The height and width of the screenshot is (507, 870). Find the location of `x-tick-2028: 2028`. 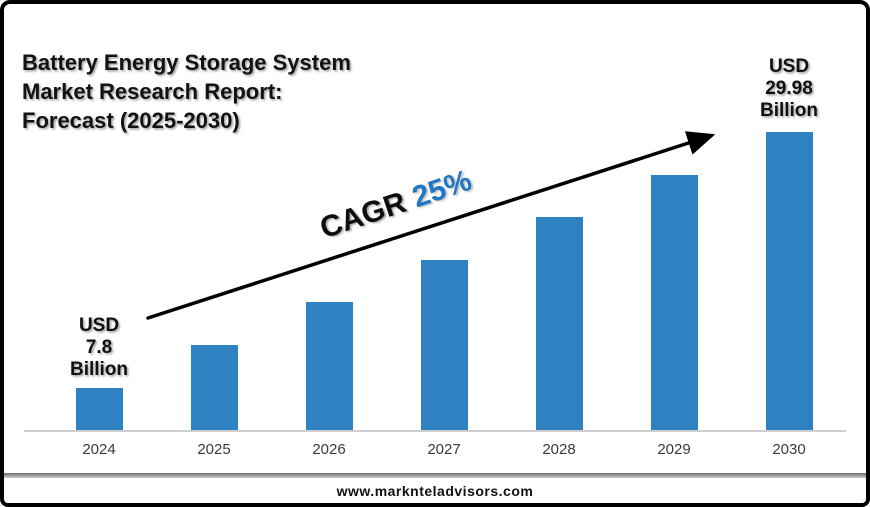

x-tick-2028: 2028 is located at coordinates (559, 449).